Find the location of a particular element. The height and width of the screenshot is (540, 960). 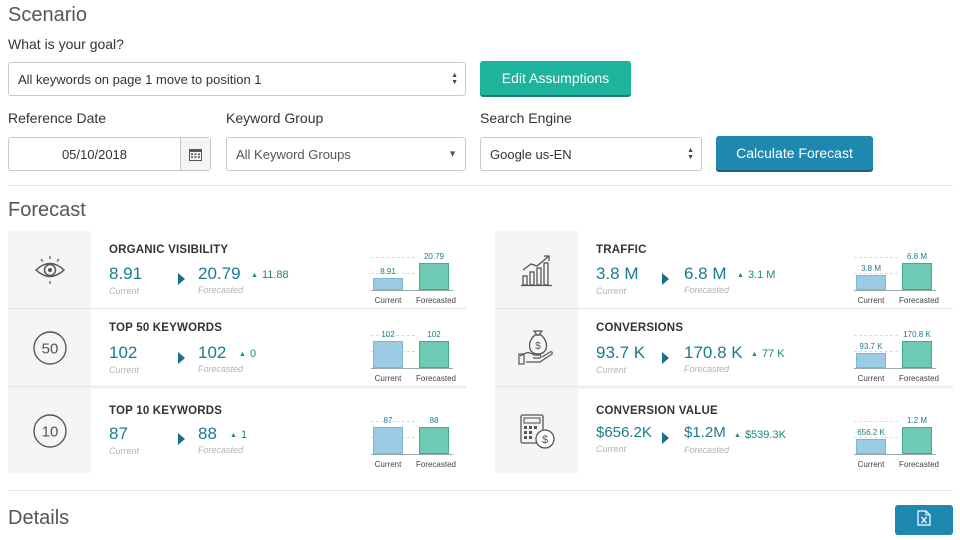

calculate-forecast-button: Calculate Forecast is located at coordinates (794, 153).